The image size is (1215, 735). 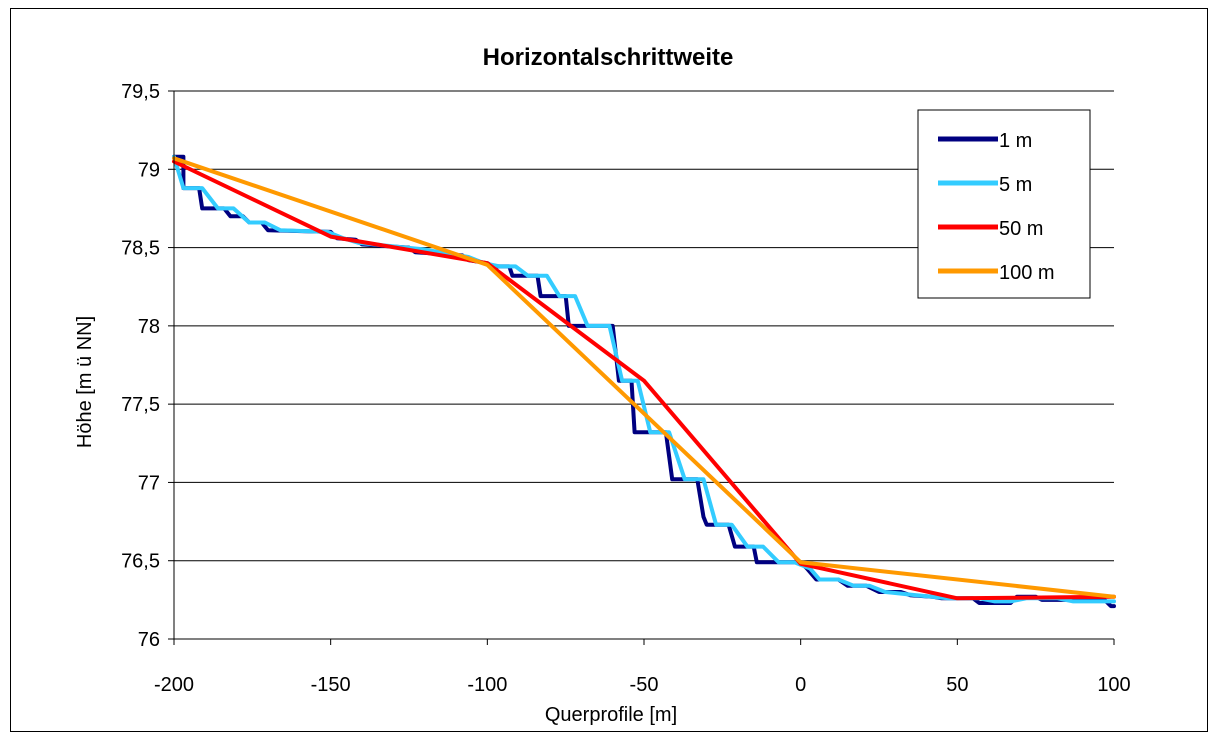 I want to click on x-tick-label: 0, so click(x=800, y=685).